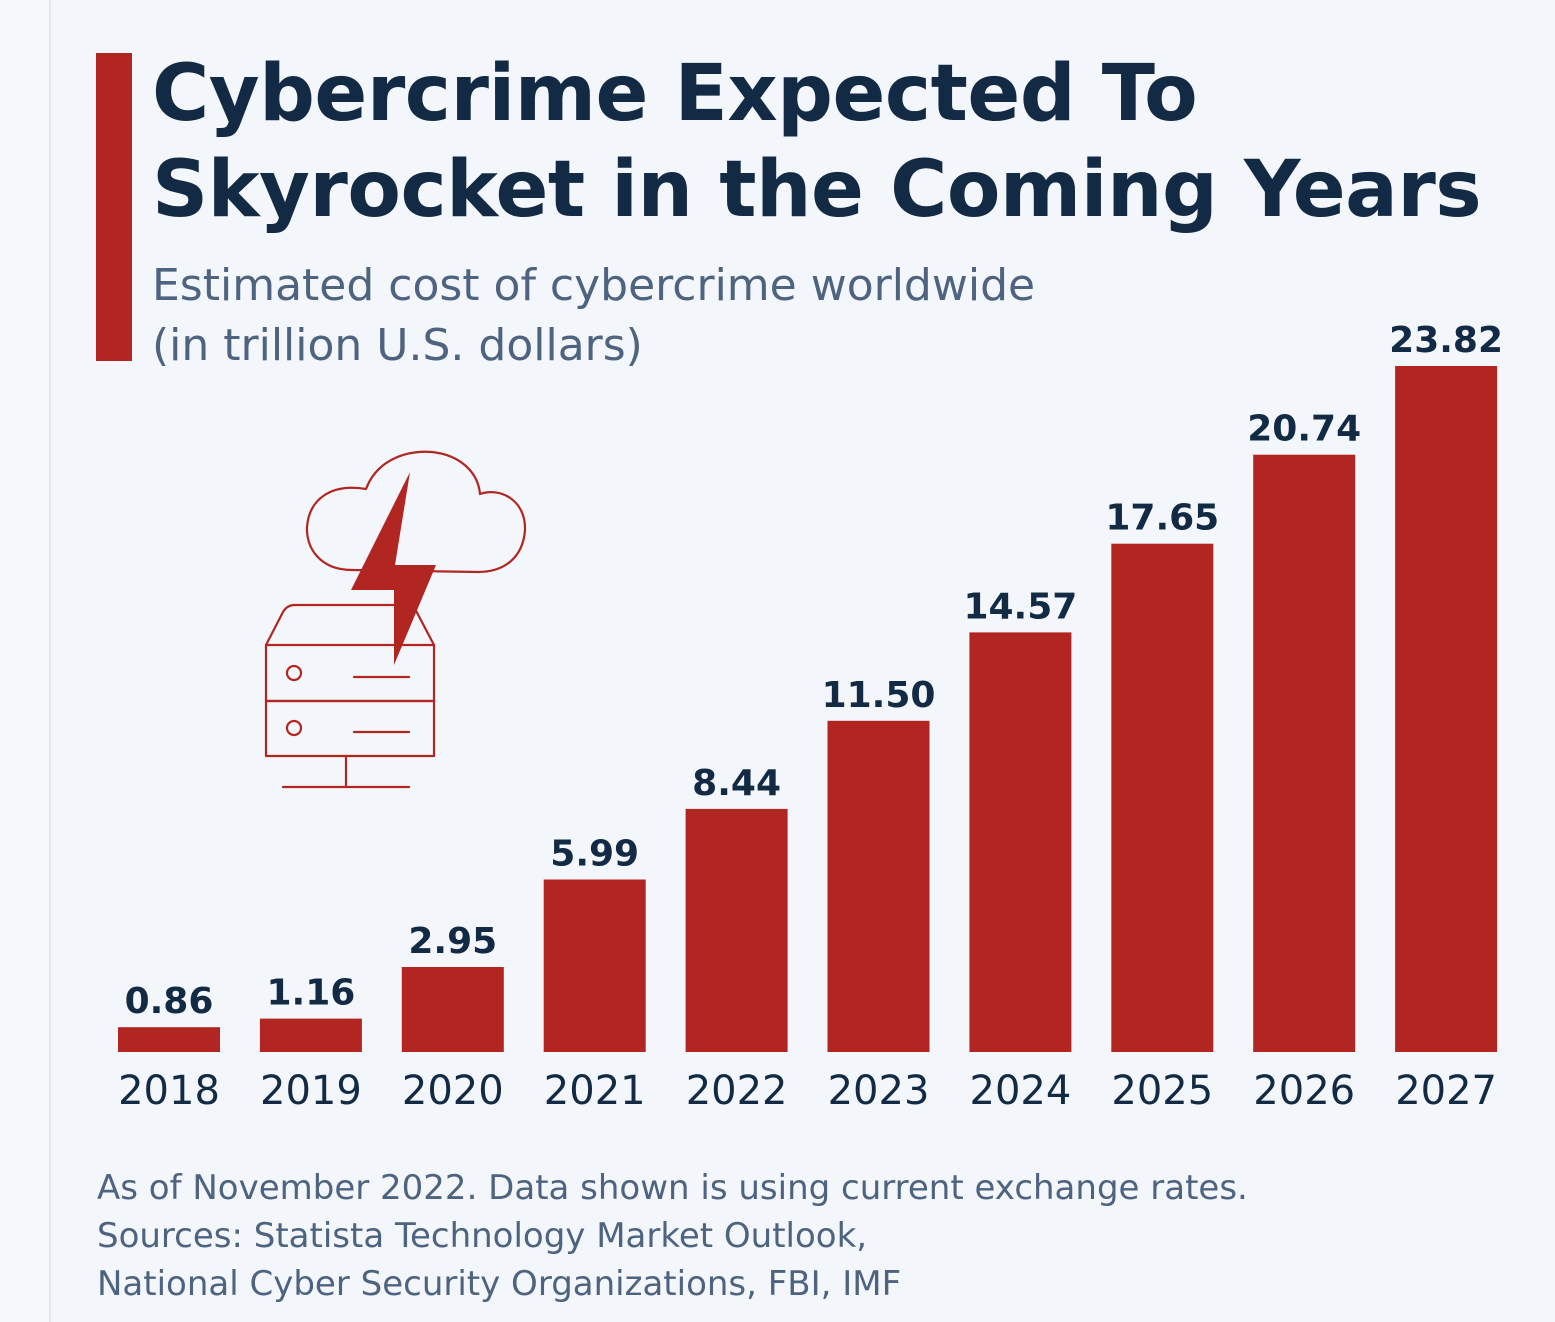 The width and height of the screenshot is (1555, 1322). Describe the element at coordinates (1020, 606) in the screenshot. I see `value-label-2024: 14.57` at that location.